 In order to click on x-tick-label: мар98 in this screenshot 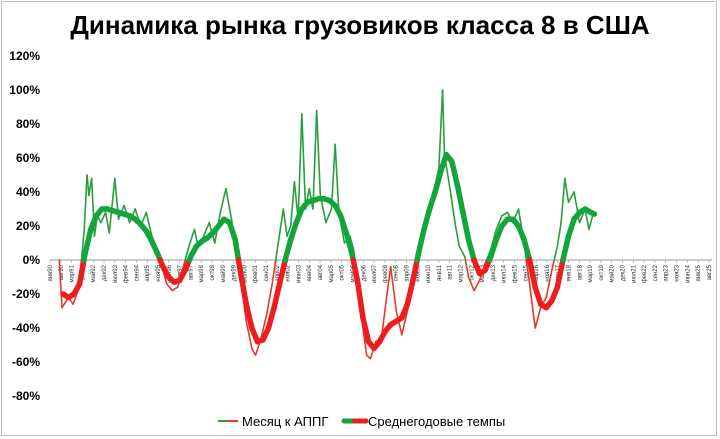, I will do `click(202, 273)`.